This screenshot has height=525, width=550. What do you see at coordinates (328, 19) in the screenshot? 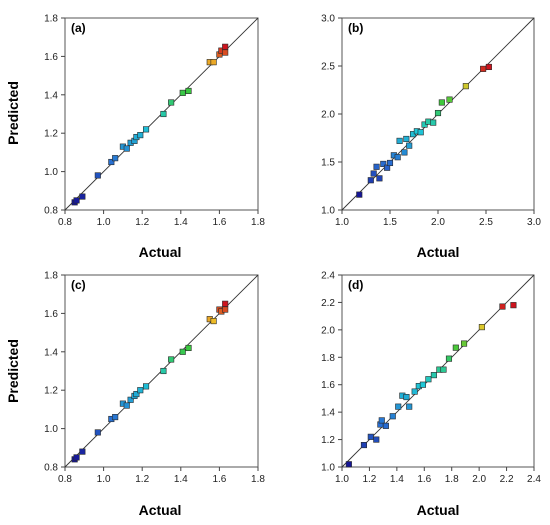
I see `y-tick-label: 3.0` at bounding box center [328, 19].